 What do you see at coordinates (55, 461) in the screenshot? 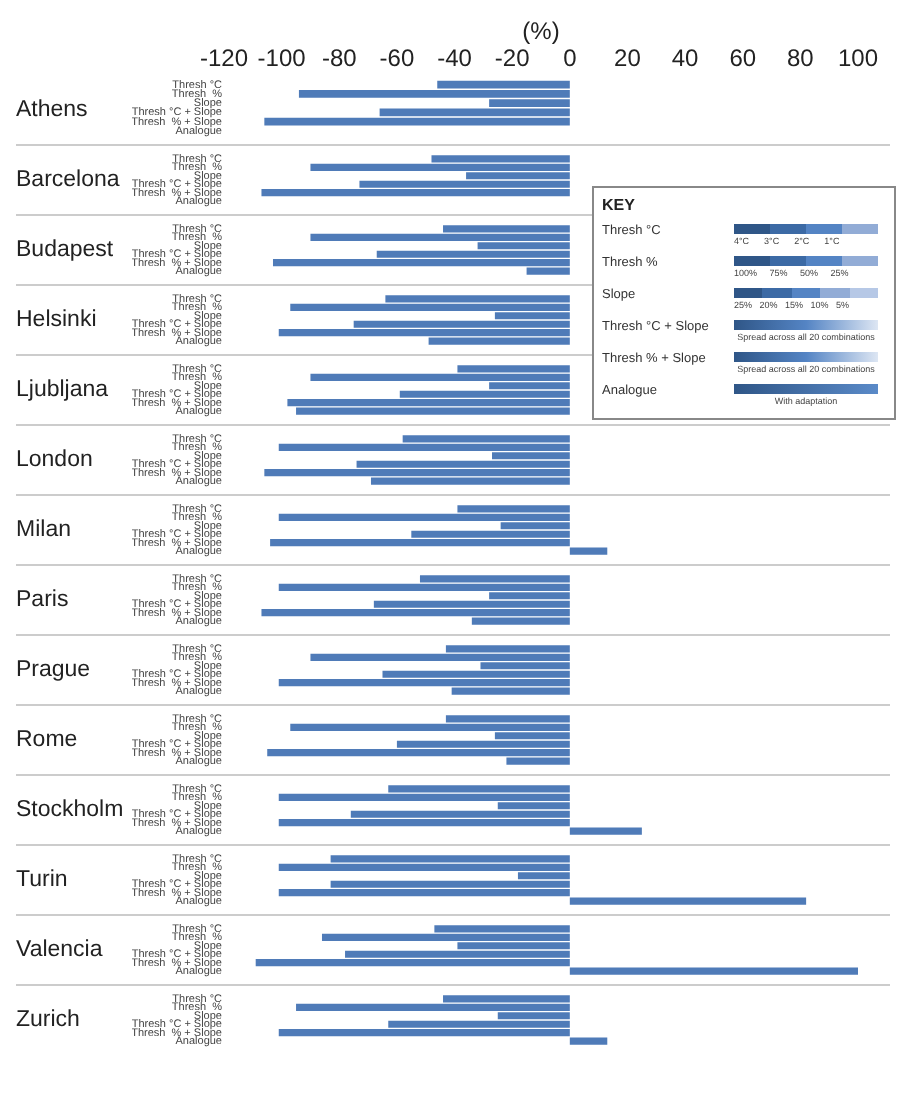
I see `text: London` at bounding box center [55, 461].